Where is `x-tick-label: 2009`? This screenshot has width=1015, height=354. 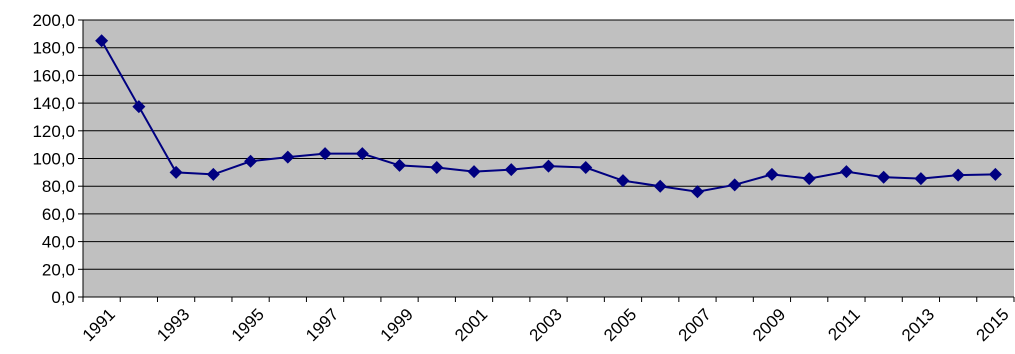
x-tick-label: 2009 is located at coordinates (769, 325).